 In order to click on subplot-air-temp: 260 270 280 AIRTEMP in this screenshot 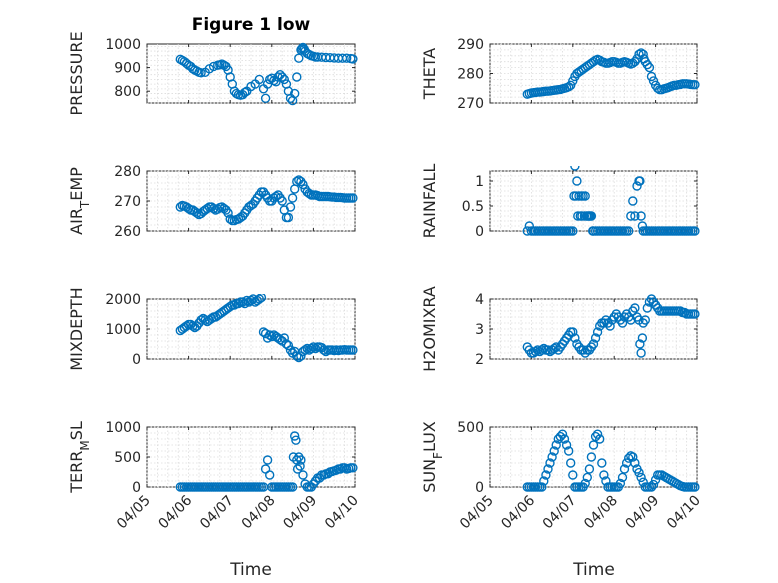, I will do `click(212, 202)`.